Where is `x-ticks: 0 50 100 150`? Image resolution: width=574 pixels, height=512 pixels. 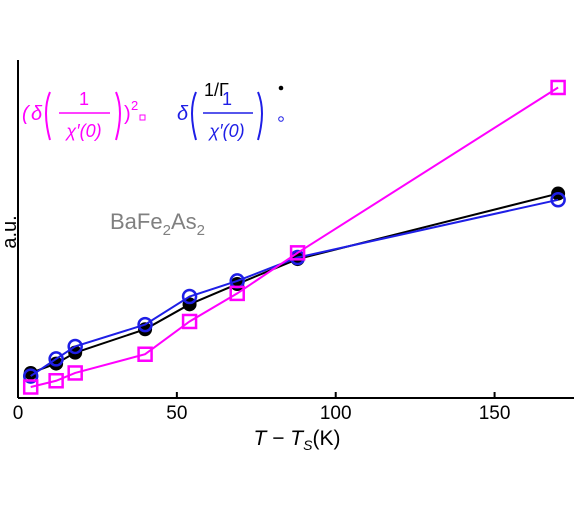
x-ticks: 0 50 100 150 is located at coordinates (262, 408).